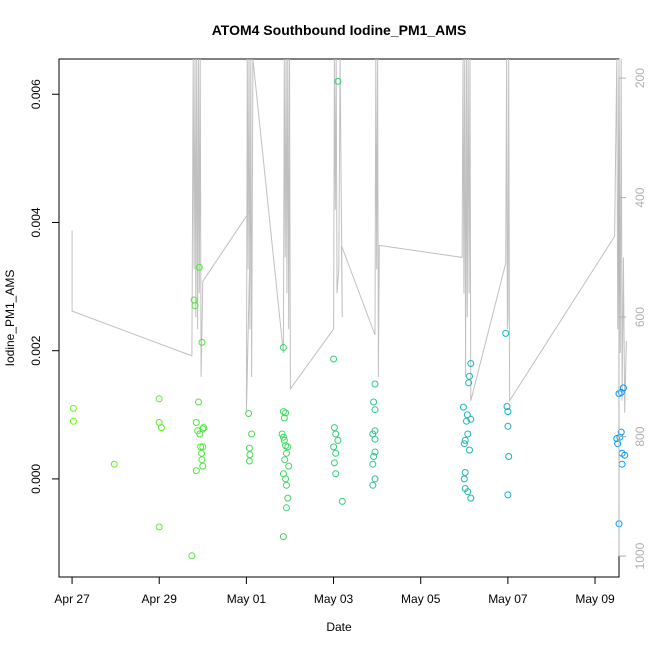 This screenshot has height=650, width=650. I want to click on y-axis-label: Iodine_PM1_AMS, so click(10, 318).